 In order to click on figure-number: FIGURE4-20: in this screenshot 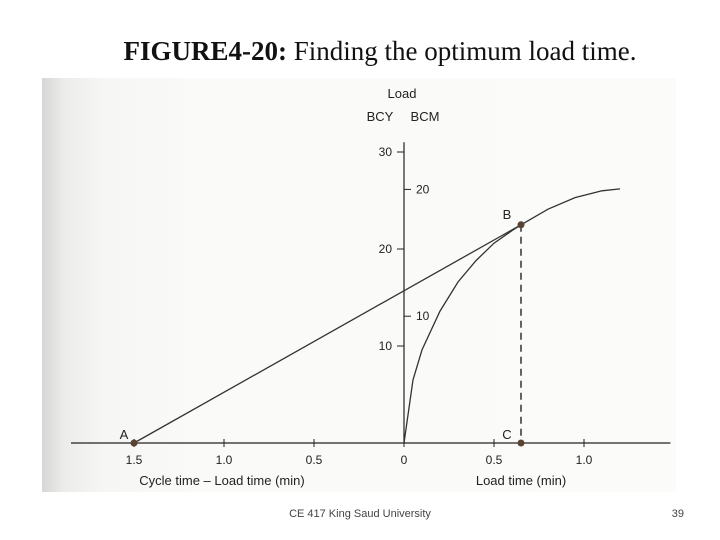, I will do `click(205, 51)`.